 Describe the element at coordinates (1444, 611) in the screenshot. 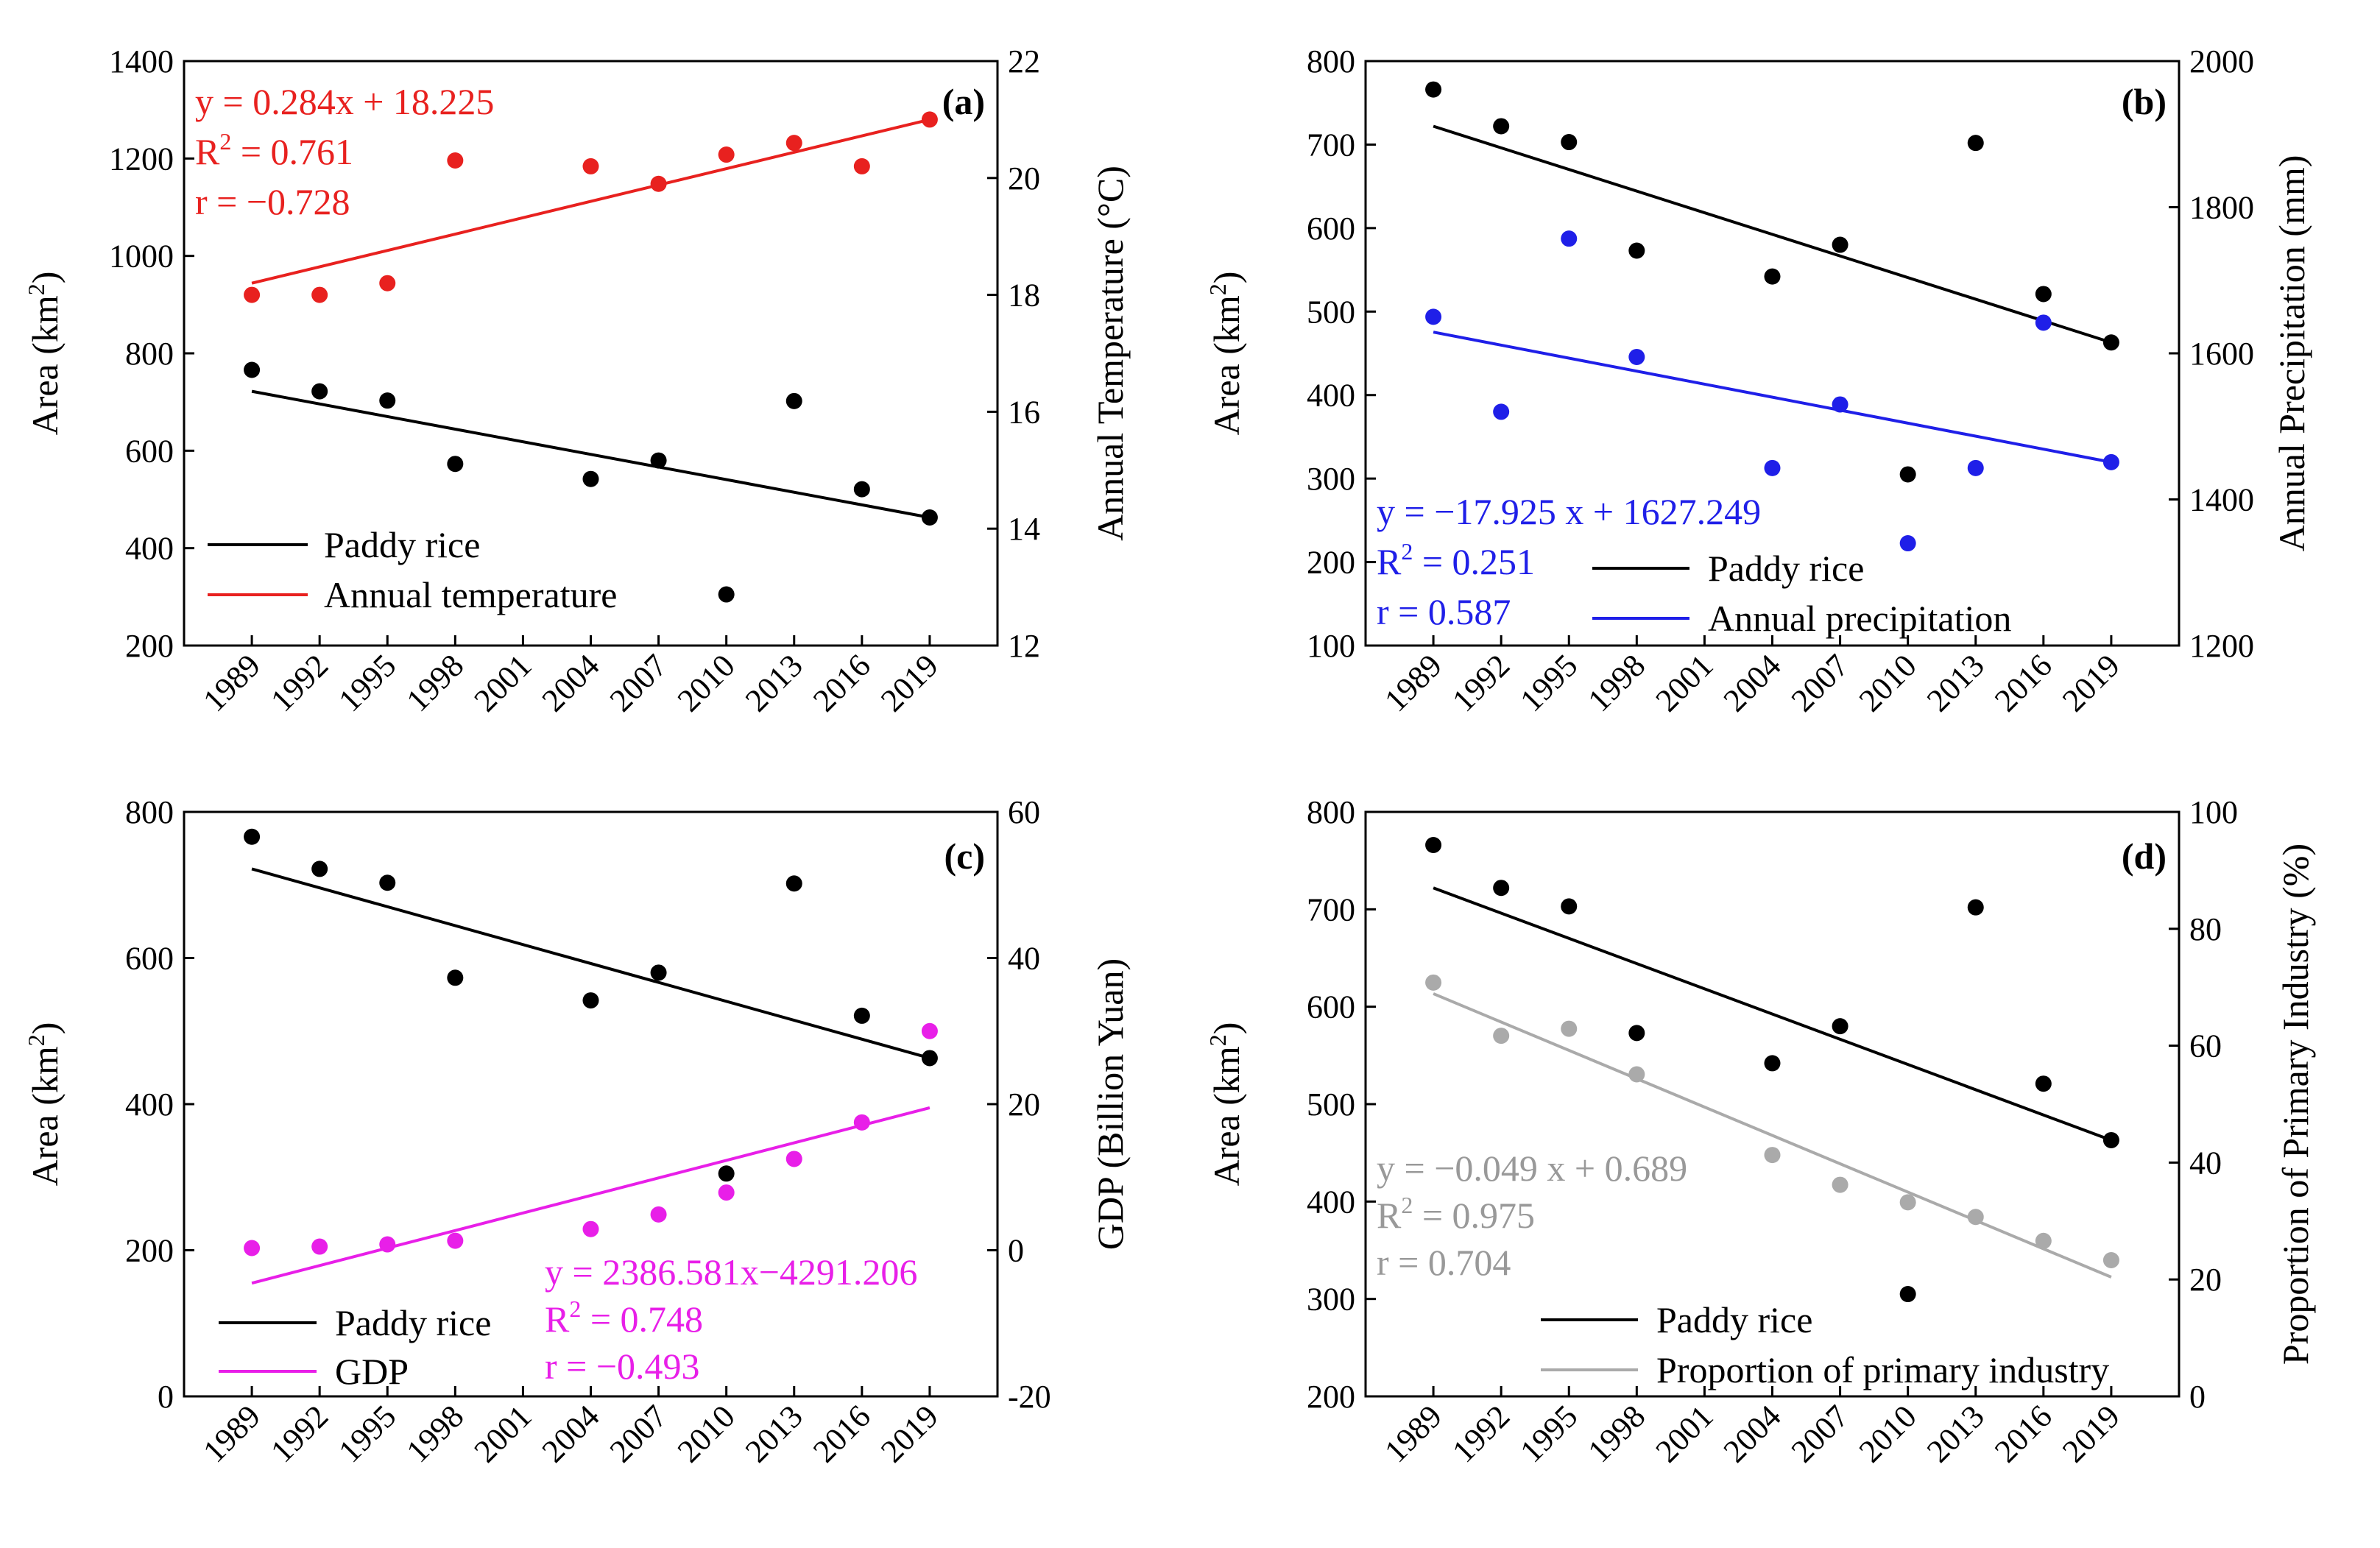

I see `correlation-r: r = 0.587` at that location.